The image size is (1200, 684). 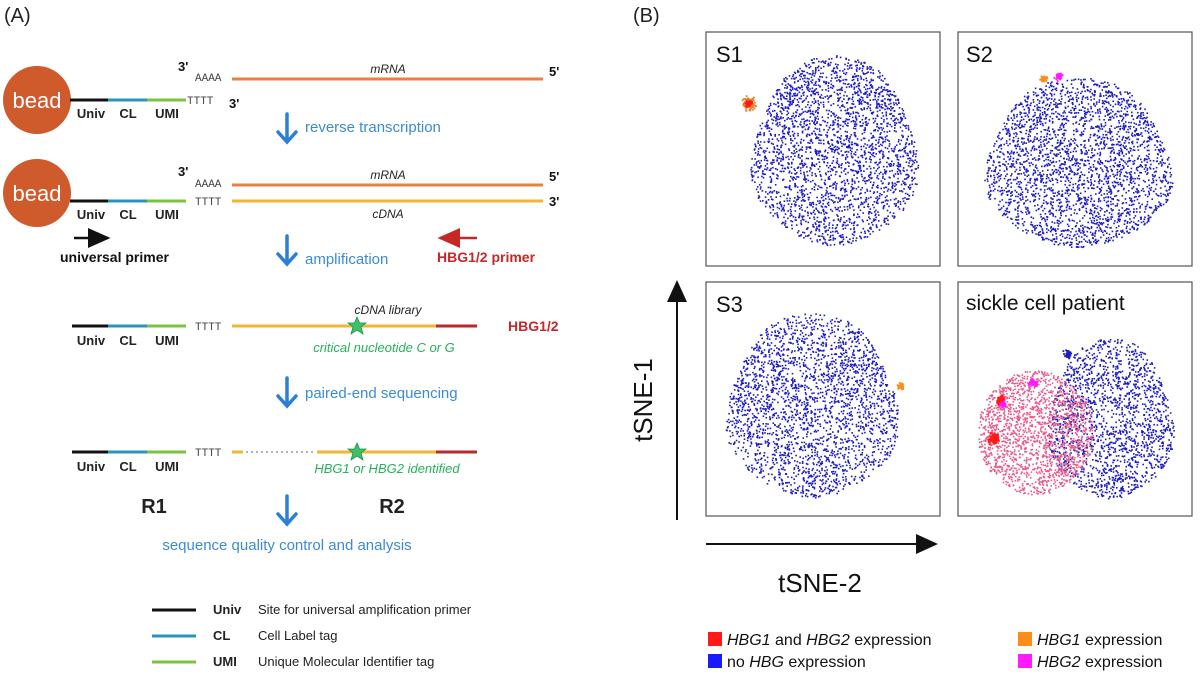 I want to click on umi-label-4: UMI, so click(x=167, y=466).